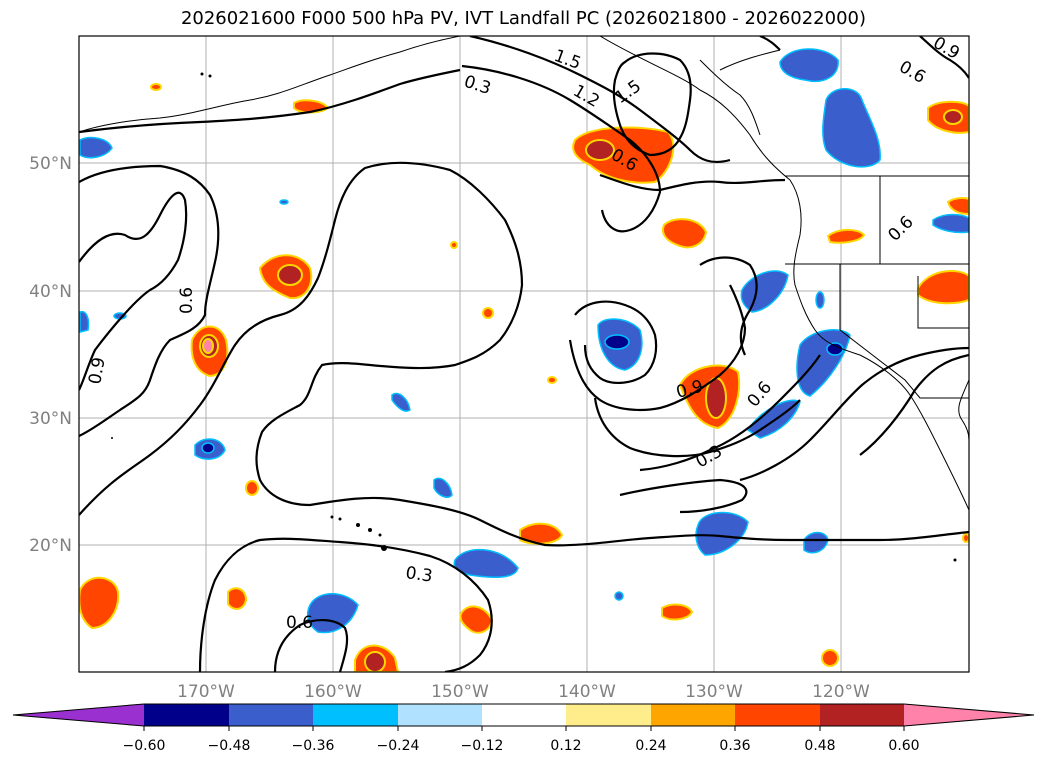 The width and height of the screenshot is (1047, 765). What do you see at coordinates (229, 746) in the screenshot?
I see `colorbar-tick-label: −0.48` at bounding box center [229, 746].